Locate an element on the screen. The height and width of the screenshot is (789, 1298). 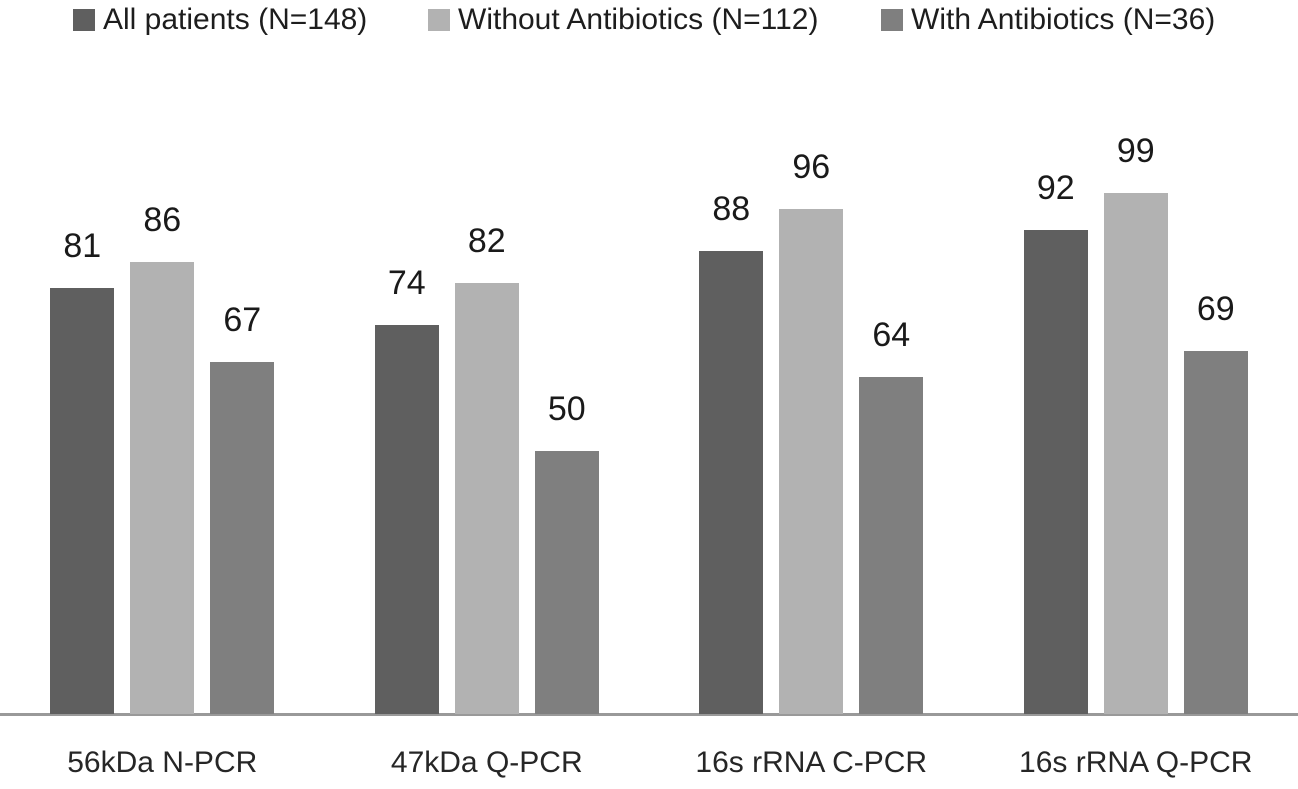
legend-item-with-antibiotics: With Antibiotics (N=36) is located at coordinates (1048, 20).